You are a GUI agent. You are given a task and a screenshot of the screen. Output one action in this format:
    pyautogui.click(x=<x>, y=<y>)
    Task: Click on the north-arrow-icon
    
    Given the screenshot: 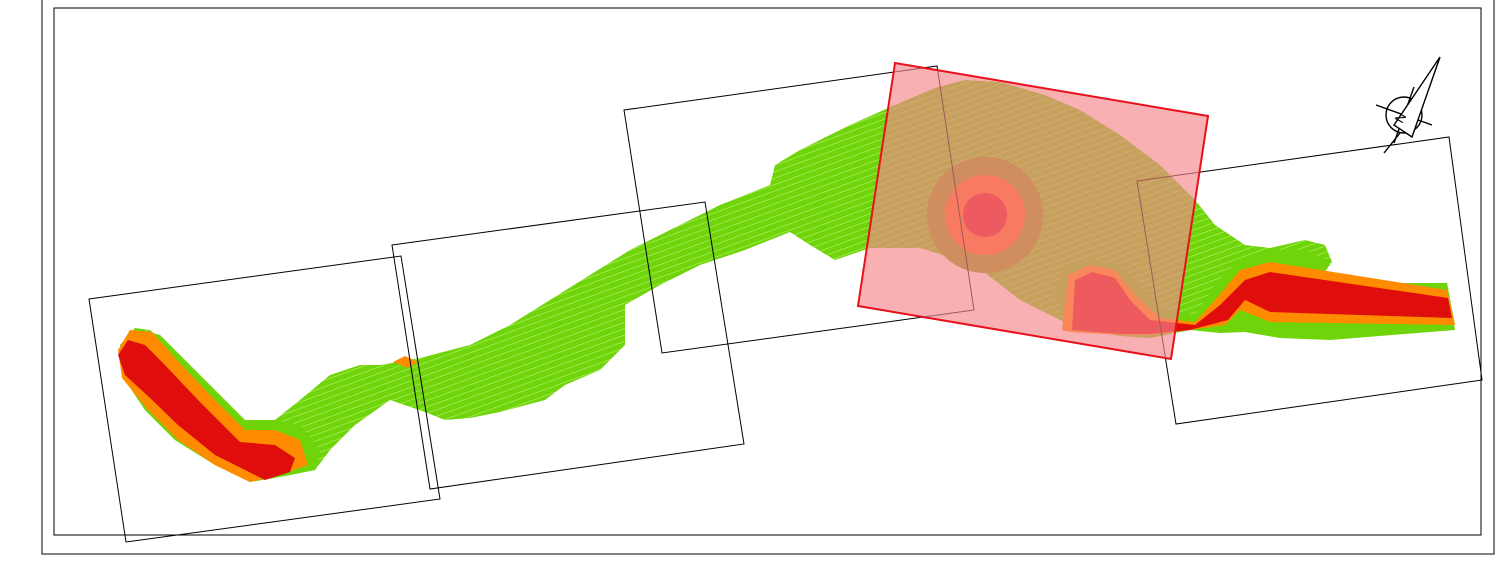 What is the action you would take?
    pyautogui.click(x=1408, y=105)
    